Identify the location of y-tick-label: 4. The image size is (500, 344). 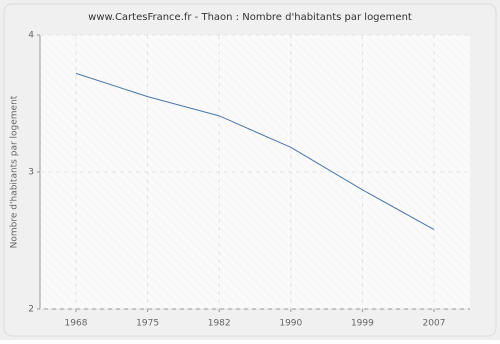
(31, 36).